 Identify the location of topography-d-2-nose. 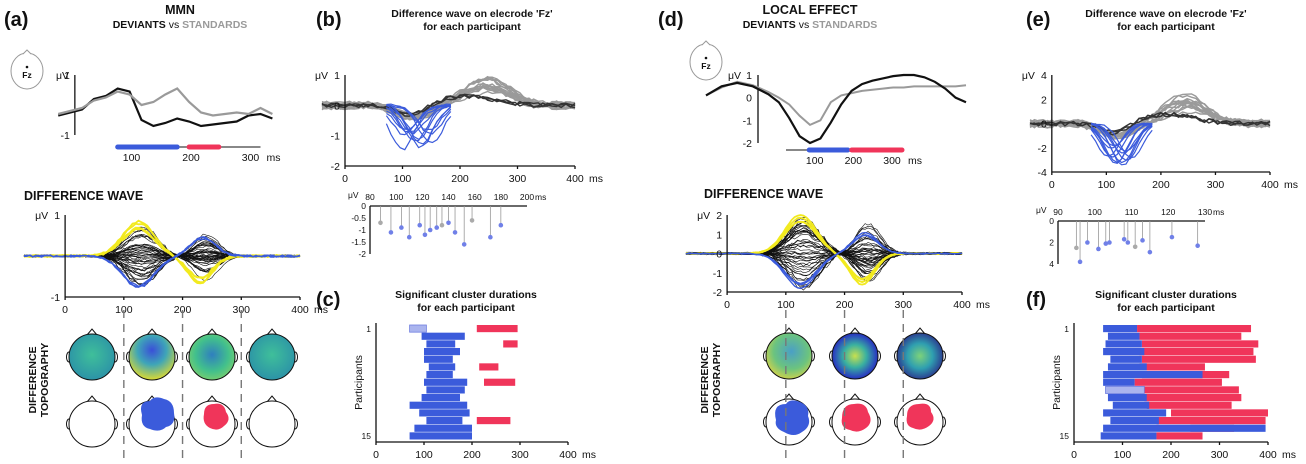
(855, 331).